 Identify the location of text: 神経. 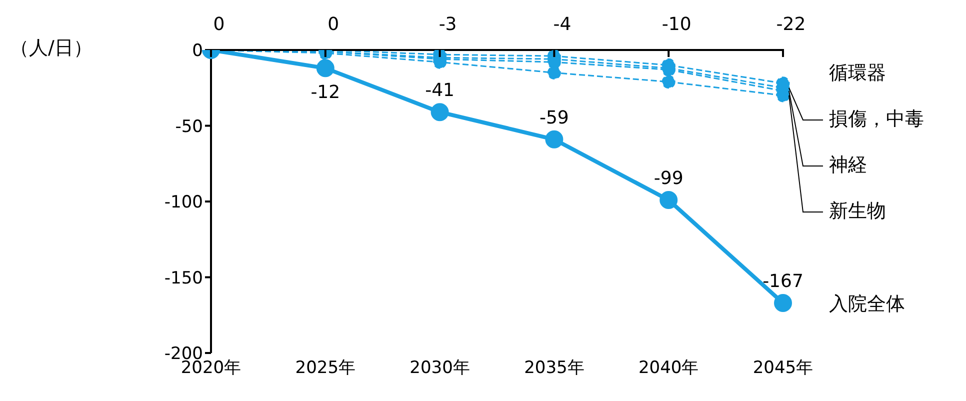
(848, 165).